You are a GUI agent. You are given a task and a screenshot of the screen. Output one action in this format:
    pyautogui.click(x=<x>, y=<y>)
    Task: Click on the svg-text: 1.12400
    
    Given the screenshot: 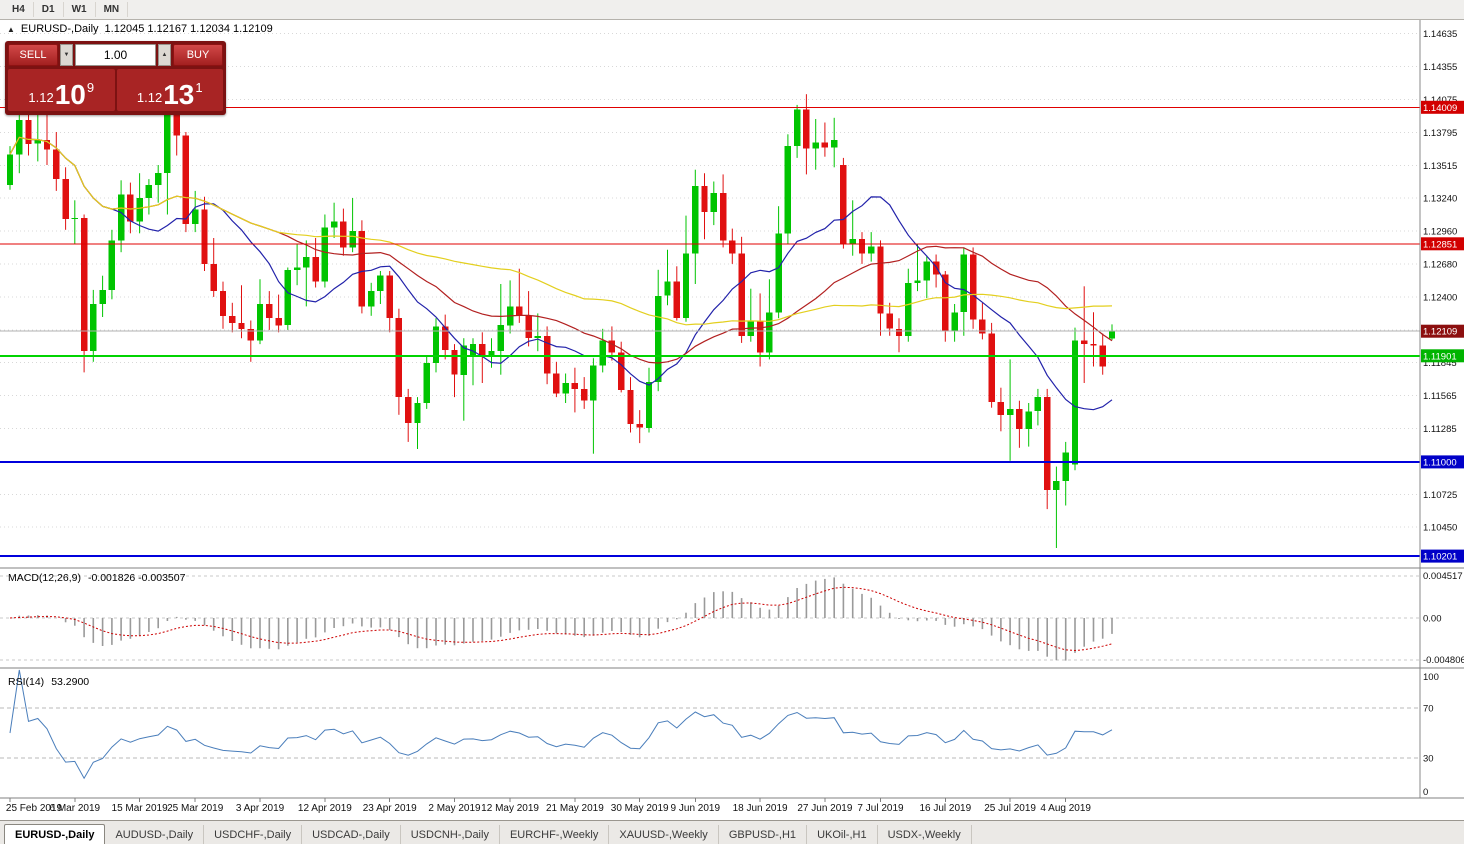 What is the action you would take?
    pyautogui.click(x=1440, y=297)
    